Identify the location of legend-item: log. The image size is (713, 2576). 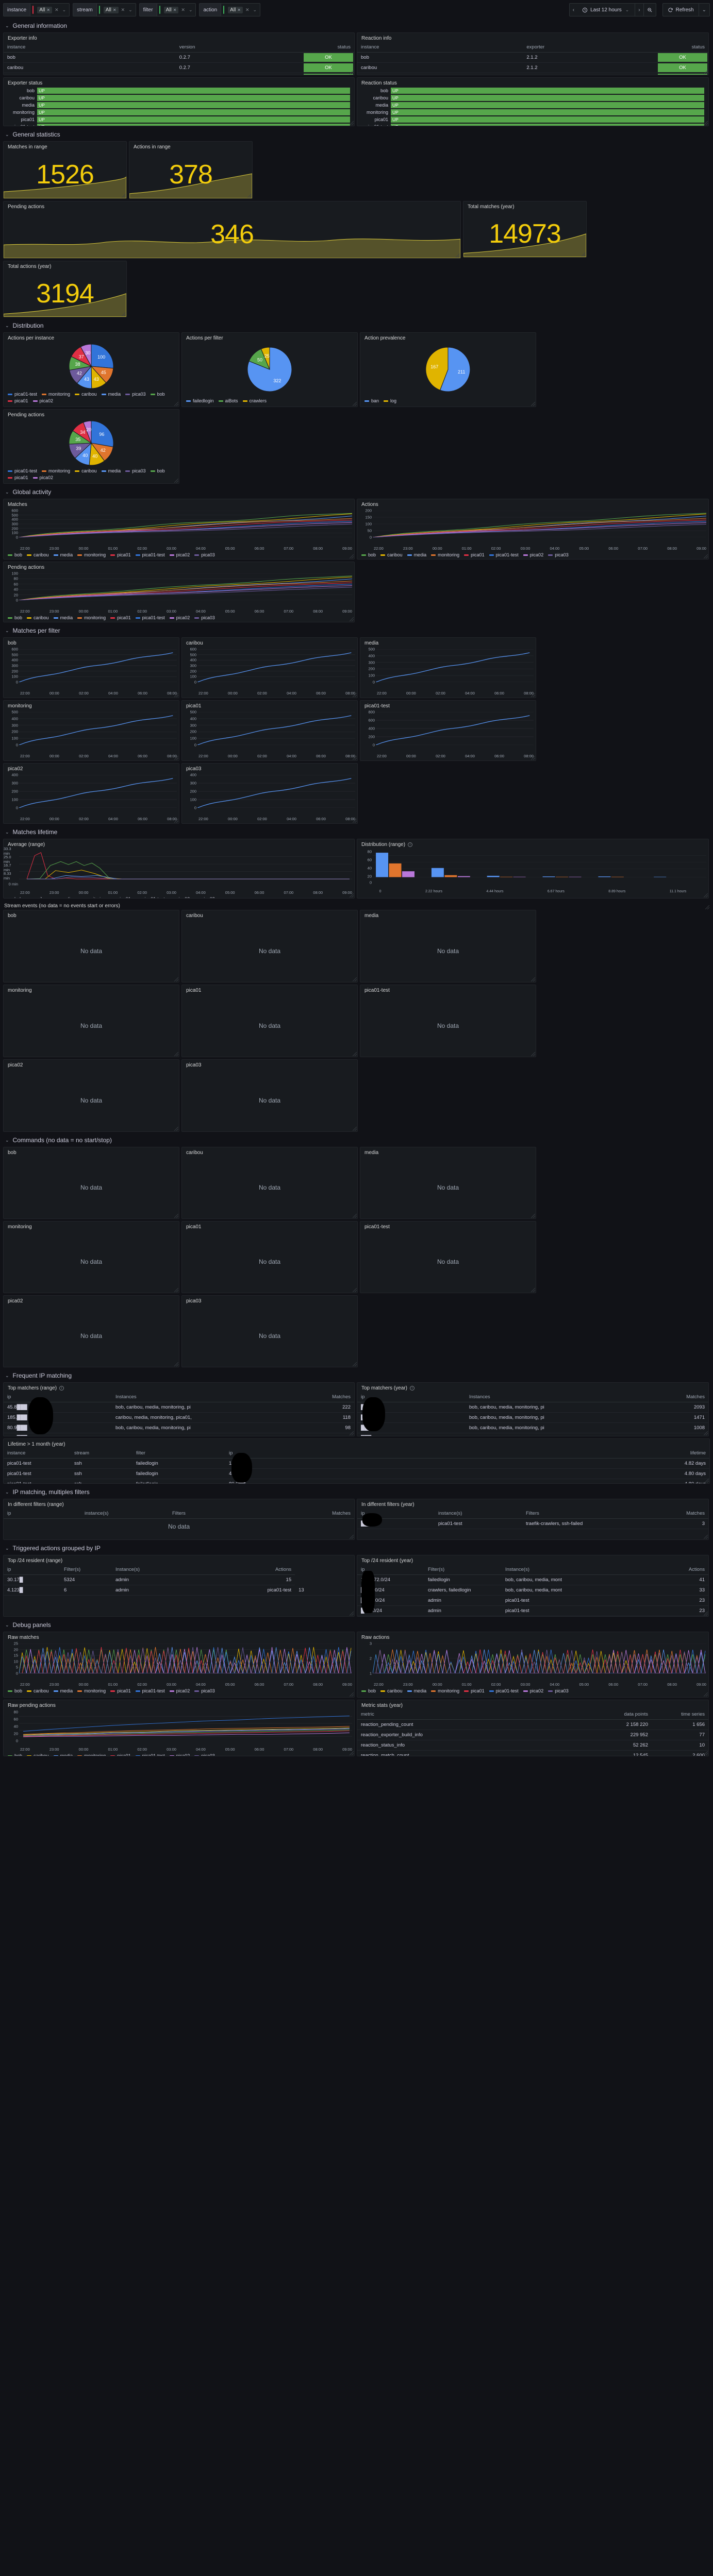
(390, 400).